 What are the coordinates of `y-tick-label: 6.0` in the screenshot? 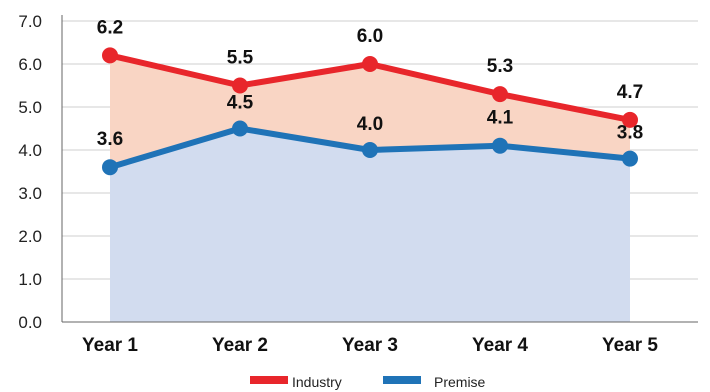 It's located at (30, 64).